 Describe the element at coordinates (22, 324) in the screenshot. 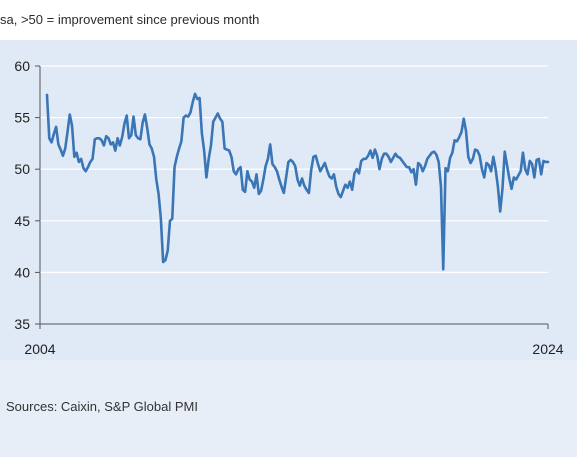

I see `y-tick-label: 35` at that location.